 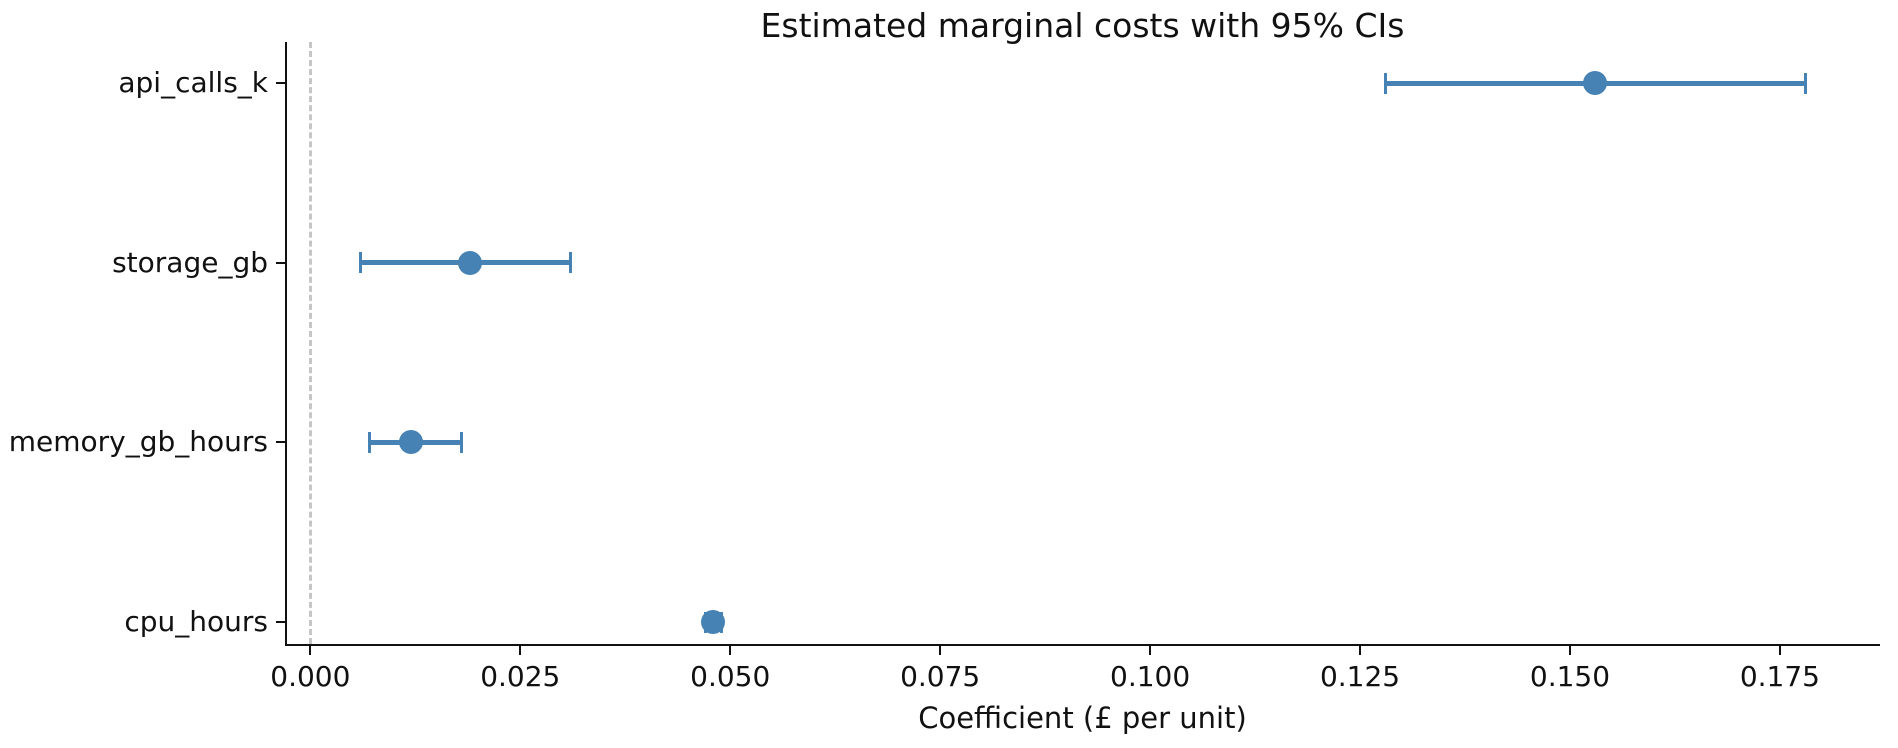 I want to click on data-point-memory_gb_hours, so click(x=411, y=442).